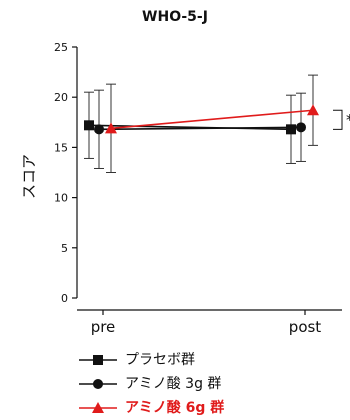 The width and height of the screenshot is (350, 420). I want to click on legend-marker-square, so click(98, 360).